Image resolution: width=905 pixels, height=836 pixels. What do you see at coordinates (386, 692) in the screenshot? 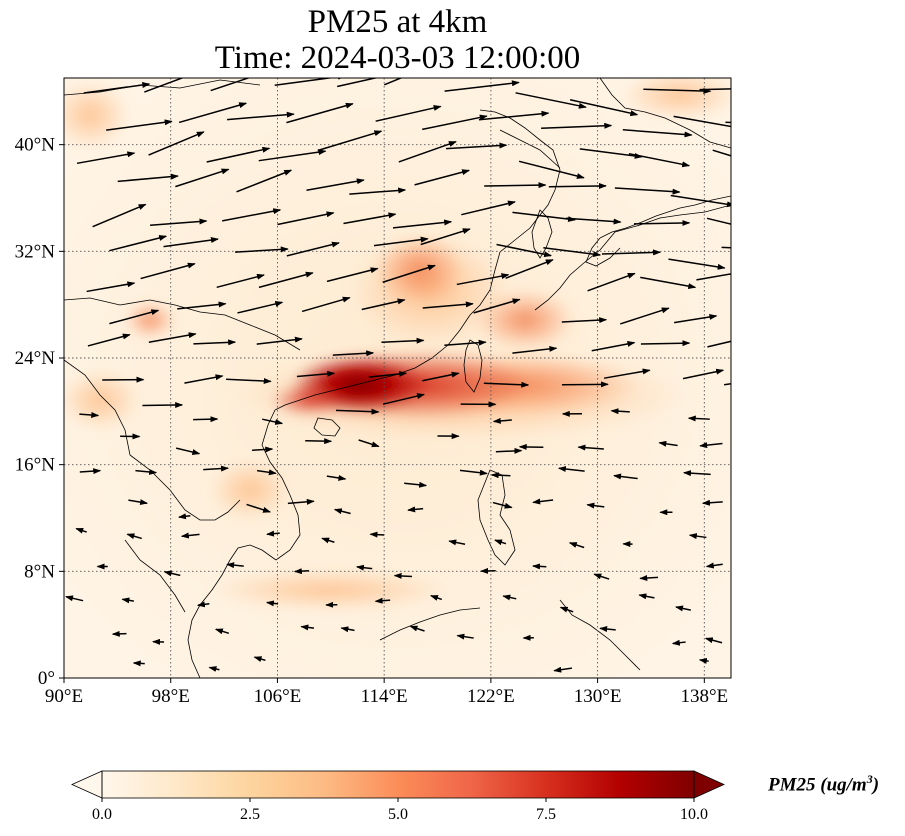
I see `longitude-axis: 90°E 98°E 106°E 114°E 122°E 130°E 138°E` at bounding box center [386, 692].